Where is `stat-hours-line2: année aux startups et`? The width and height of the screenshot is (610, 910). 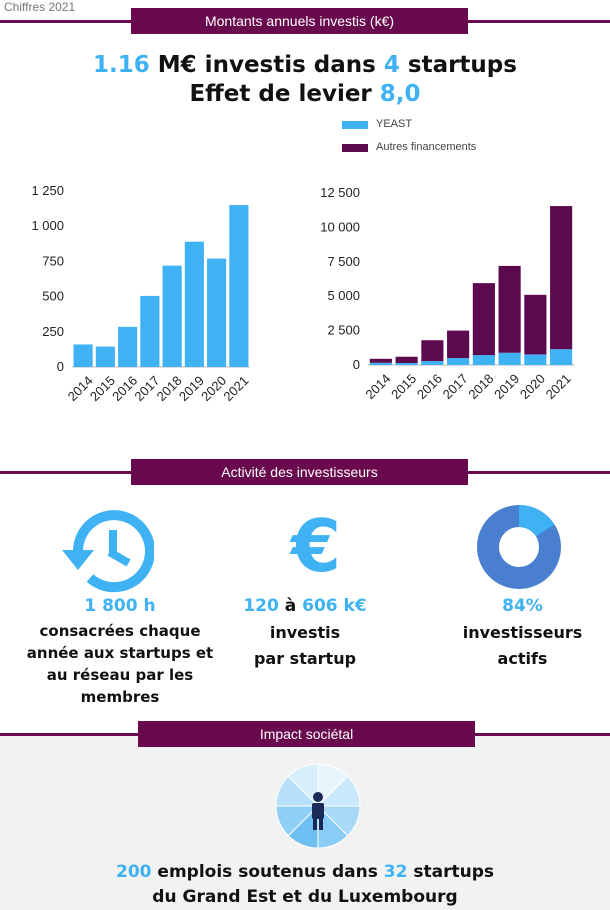 stat-hours-line2: année aux startups et is located at coordinates (120, 653).